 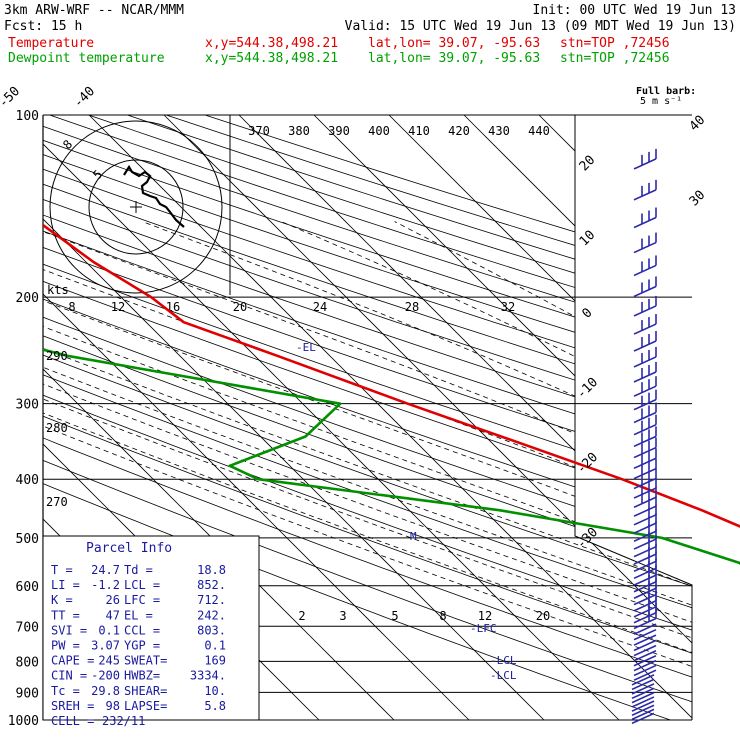 I want to click on parcel-param-name: CCL =, so click(x=142, y=630).